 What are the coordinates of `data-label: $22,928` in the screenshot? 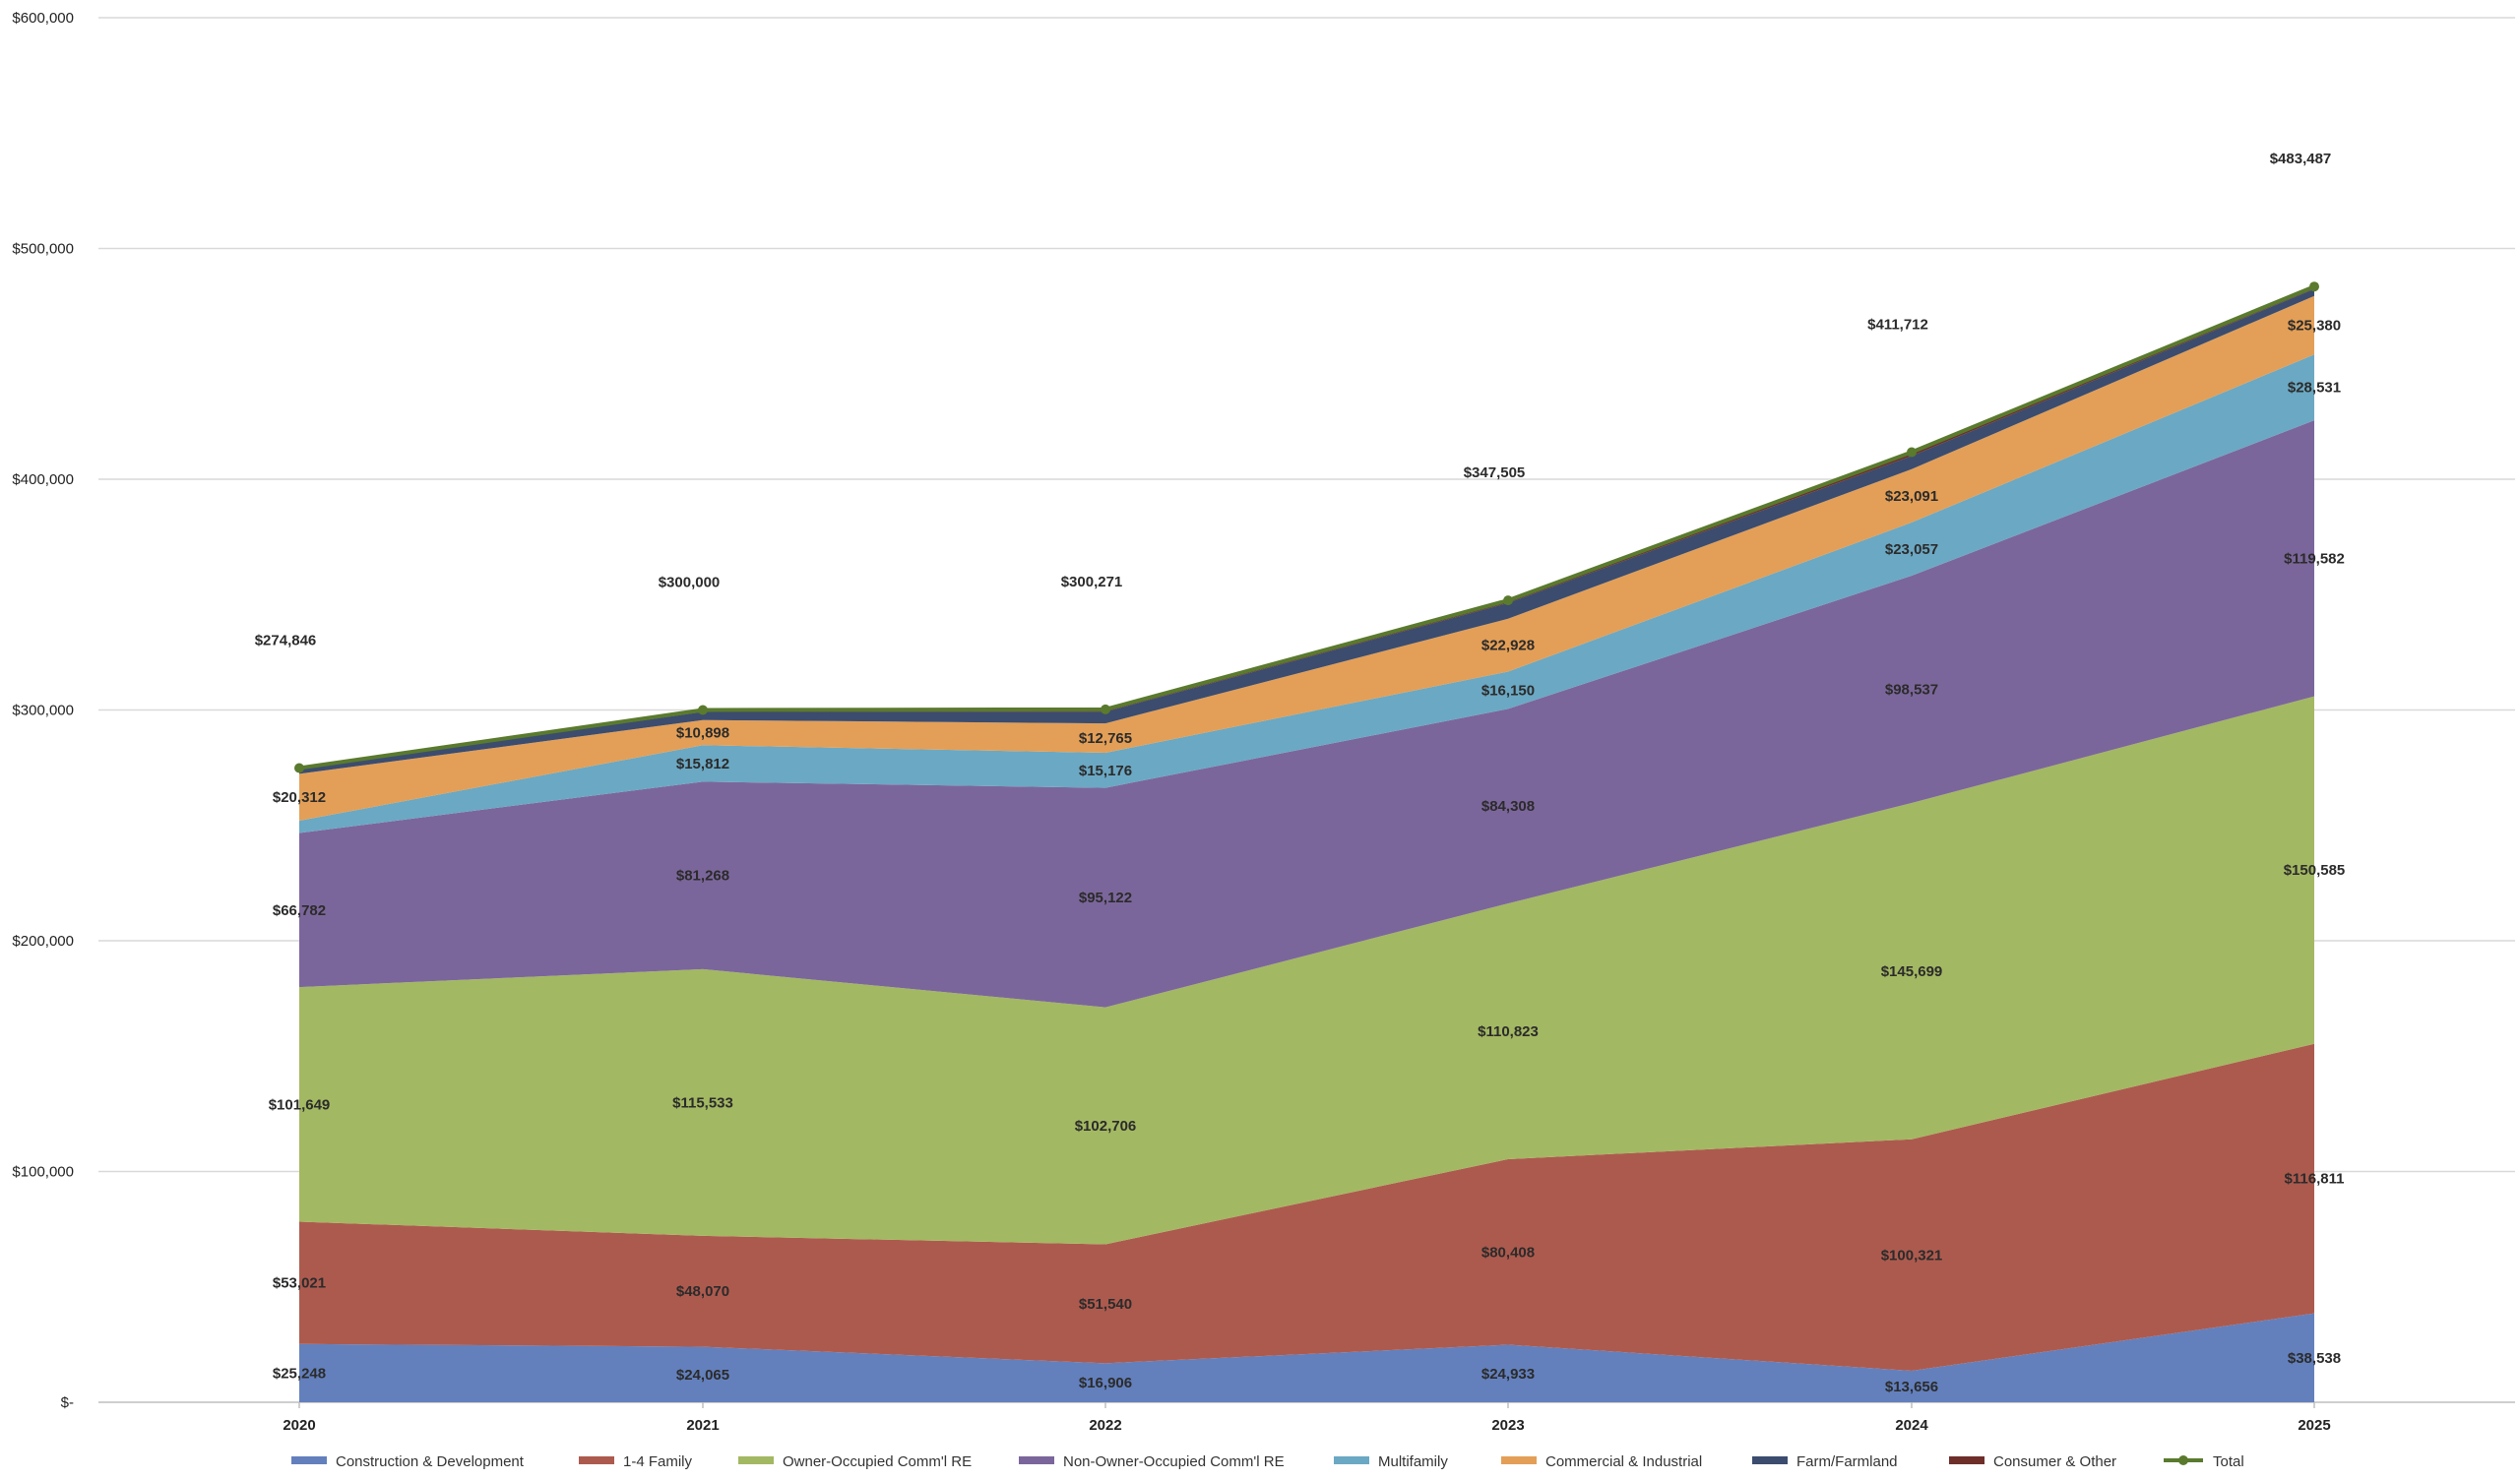 It's located at (1508, 646).